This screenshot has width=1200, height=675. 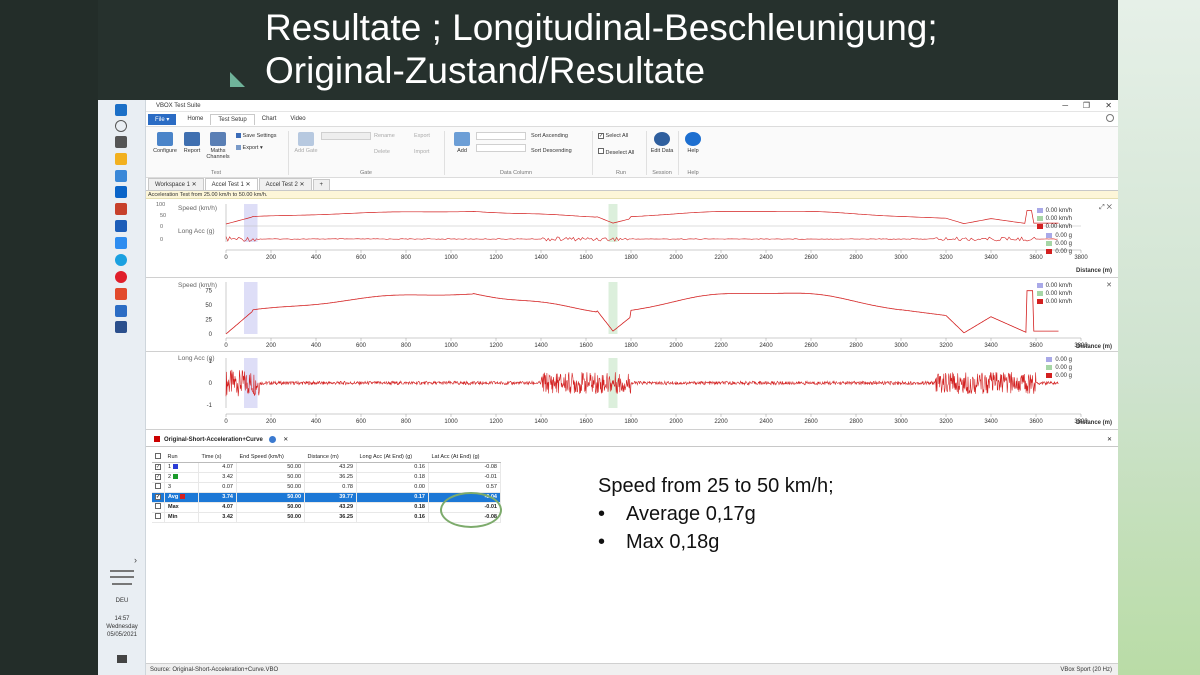 I want to click on search-icon, so click(x=121, y=126).